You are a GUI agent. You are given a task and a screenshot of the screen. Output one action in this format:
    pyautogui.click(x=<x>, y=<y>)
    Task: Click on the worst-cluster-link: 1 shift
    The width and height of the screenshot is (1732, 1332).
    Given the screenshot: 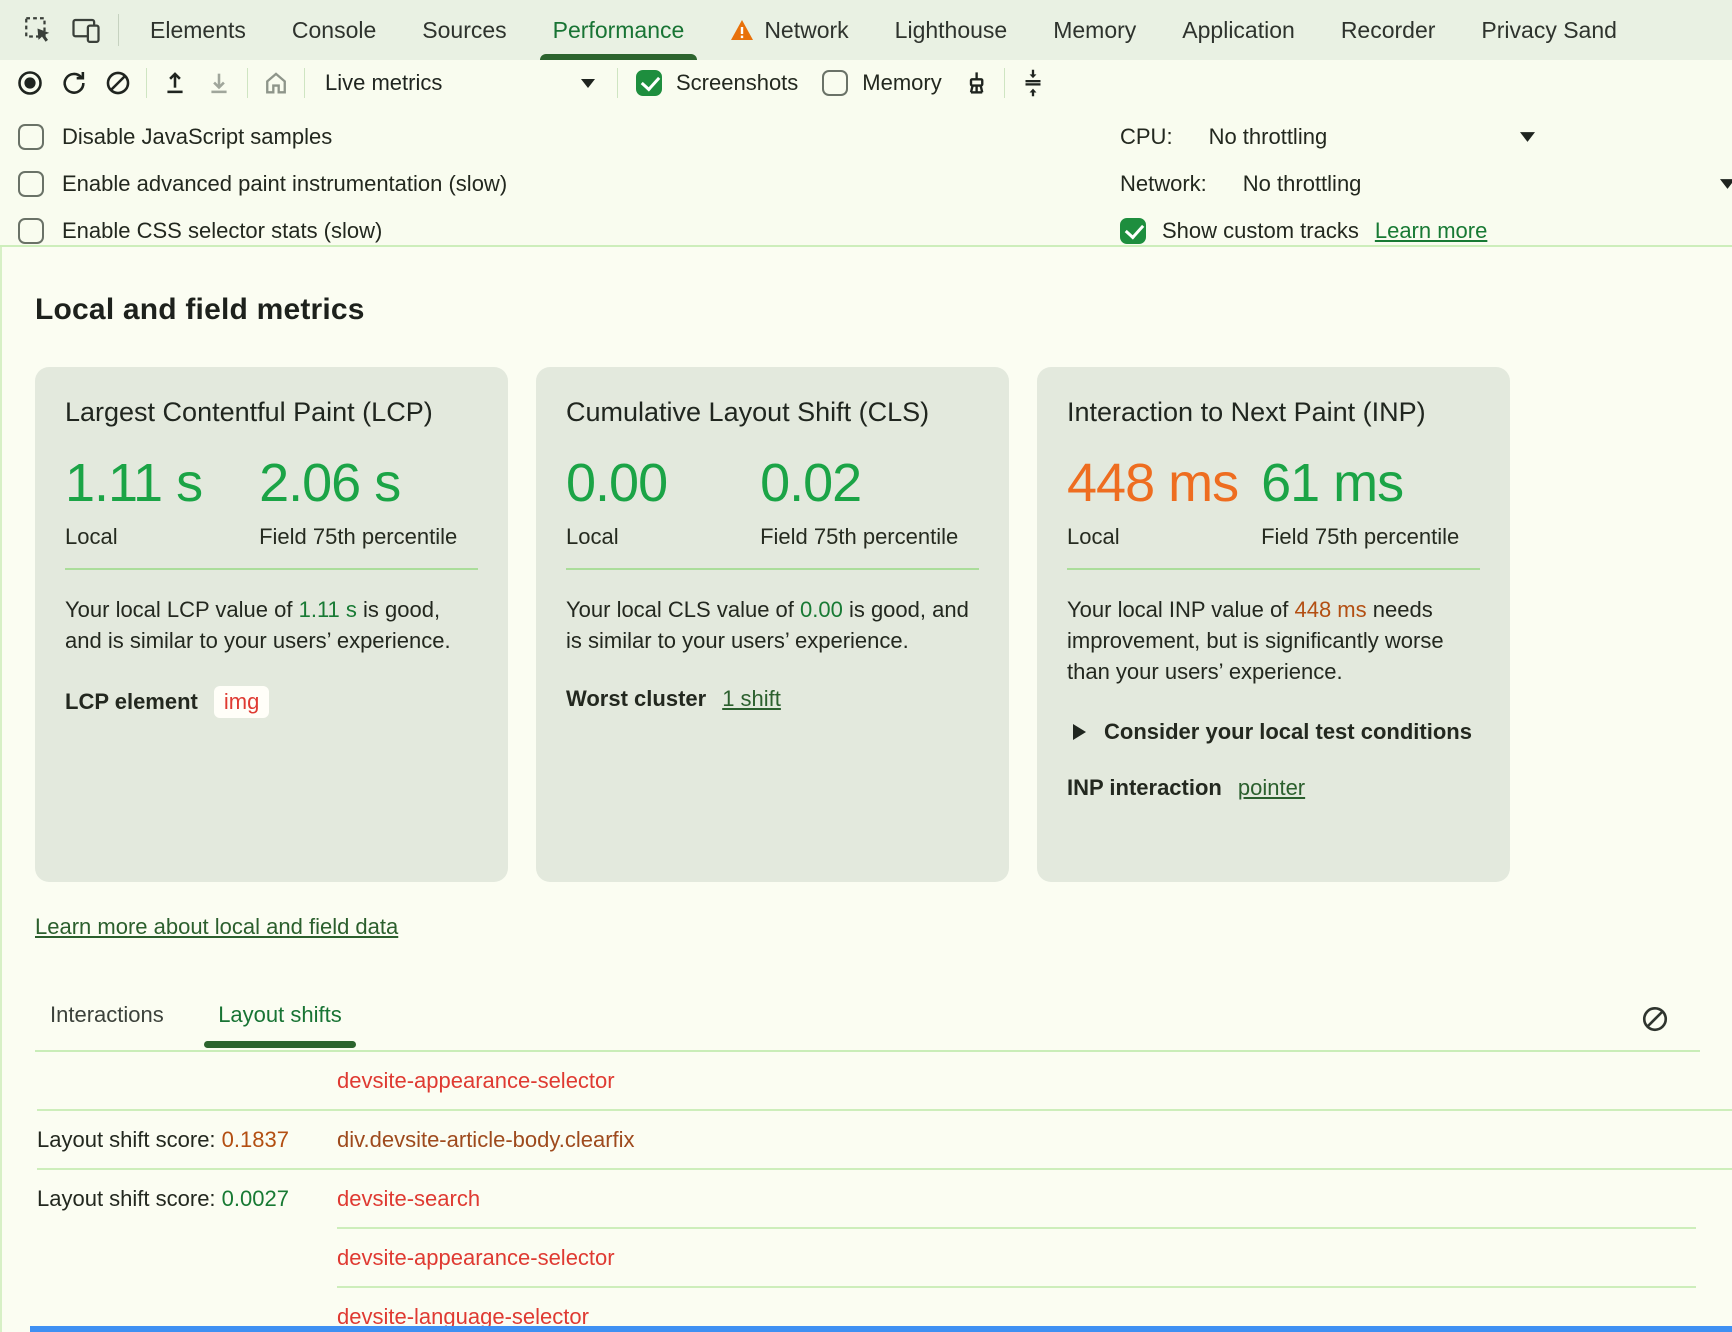 What is the action you would take?
    pyautogui.click(x=751, y=699)
    